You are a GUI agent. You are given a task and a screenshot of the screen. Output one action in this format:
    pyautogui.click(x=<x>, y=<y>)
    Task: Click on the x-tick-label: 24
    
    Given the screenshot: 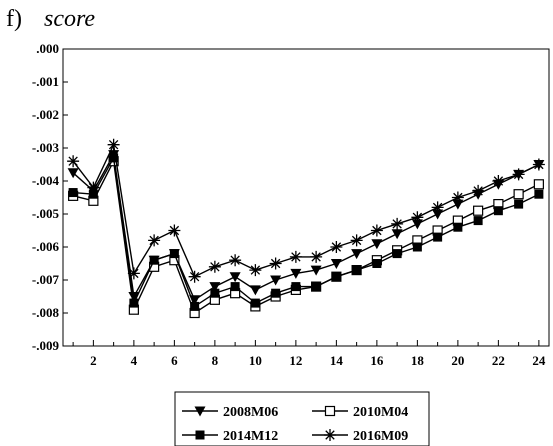 What is the action you would take?
    pyautogui.click(x=539, y=360)
    